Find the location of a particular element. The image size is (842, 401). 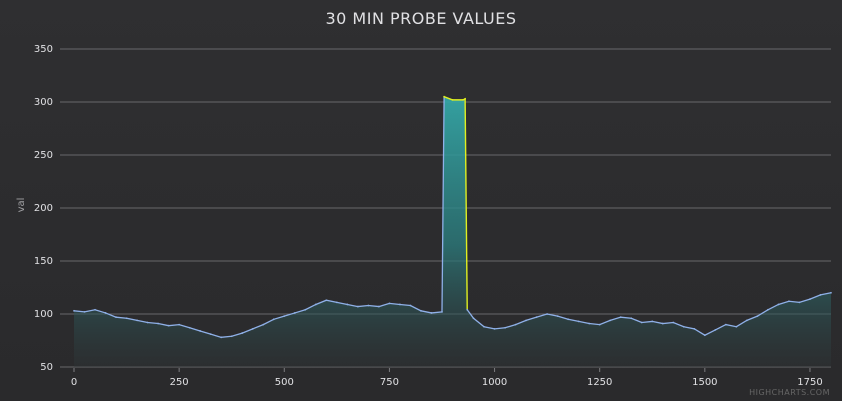

x-tick-label-0: 0 is located at coordinates (74, 382).